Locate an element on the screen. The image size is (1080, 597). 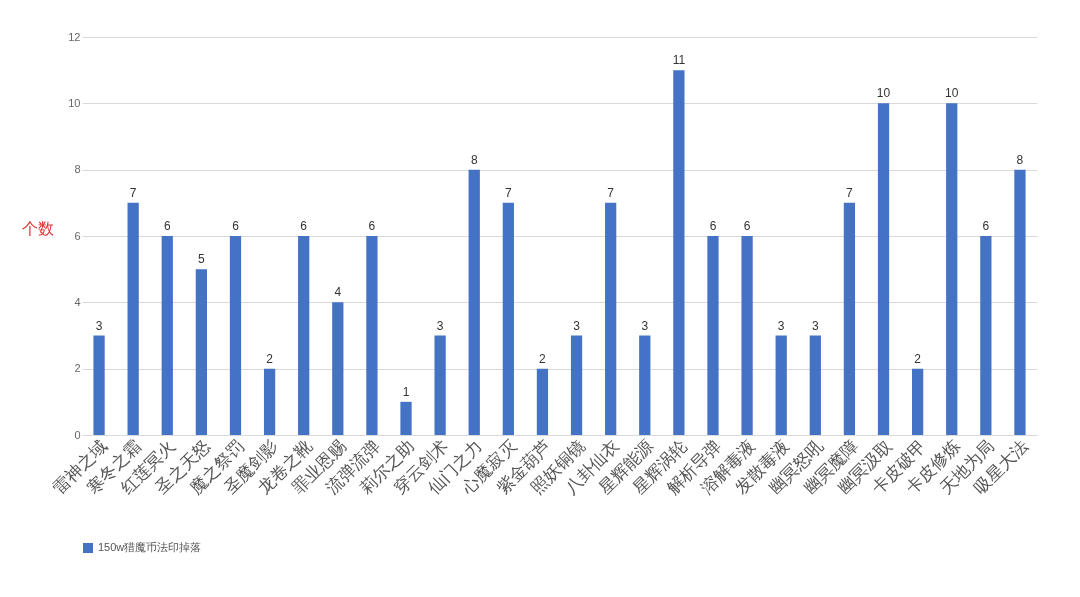
data-label: 1 is located at coordinates (406, 391).